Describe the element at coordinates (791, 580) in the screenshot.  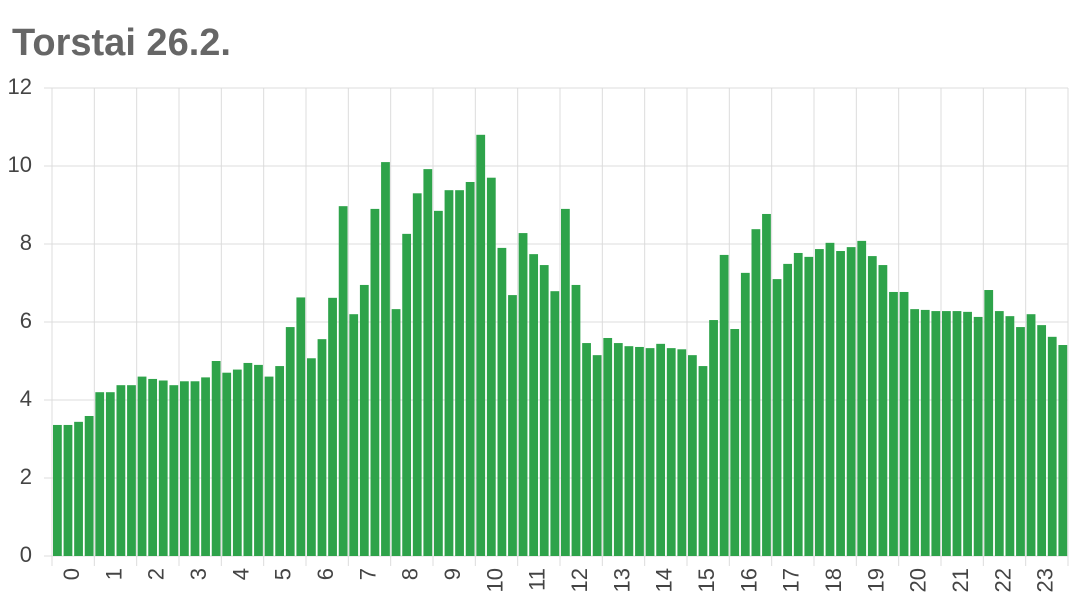
I see `x-tick-label: 17` at that location.